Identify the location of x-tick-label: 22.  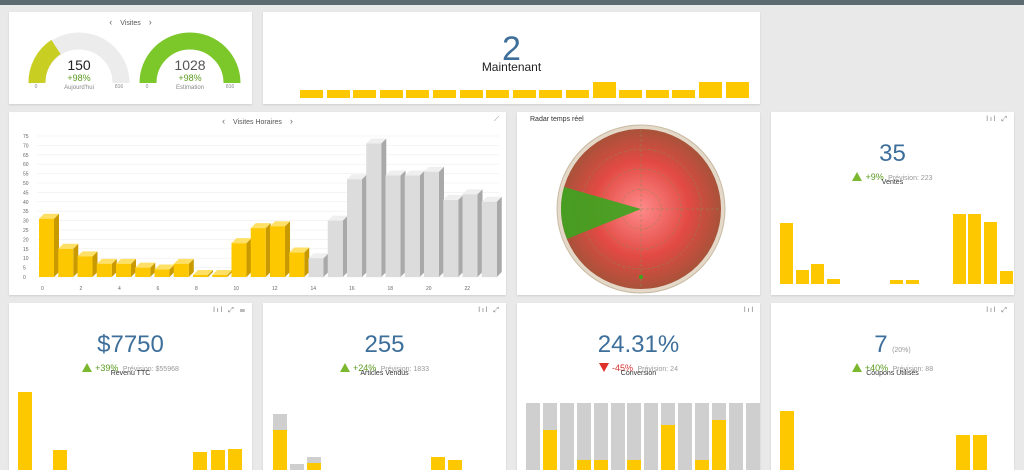
(468, 289).